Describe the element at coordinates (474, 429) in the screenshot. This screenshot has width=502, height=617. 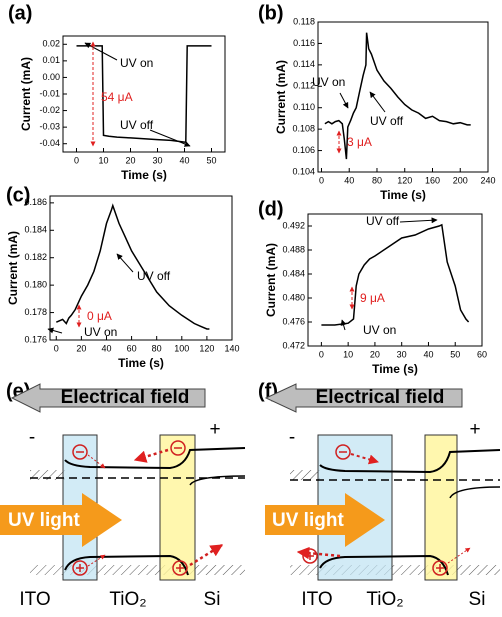
I see `plus: +` at that location.